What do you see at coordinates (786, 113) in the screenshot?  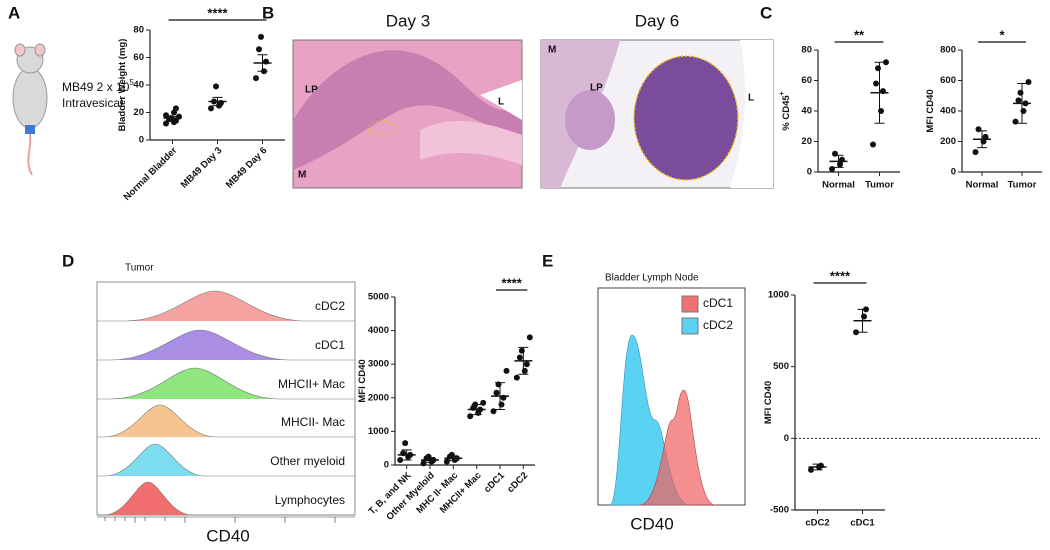 I see `y-axis-label-text: % CD45` at bounding box center [786, 113].